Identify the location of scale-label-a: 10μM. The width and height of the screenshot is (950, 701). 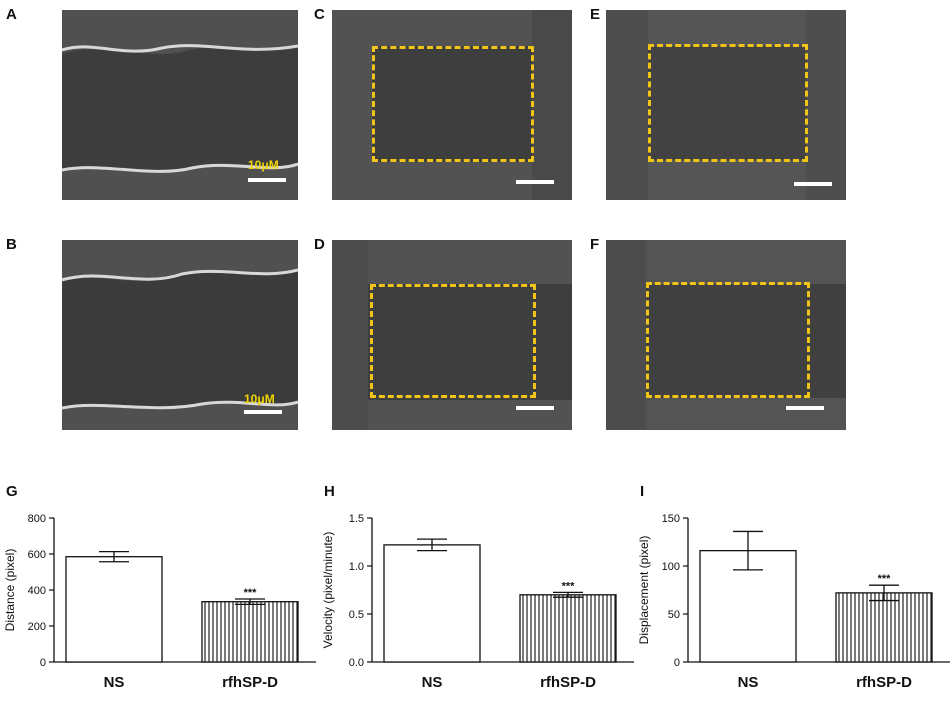
(263, 165).